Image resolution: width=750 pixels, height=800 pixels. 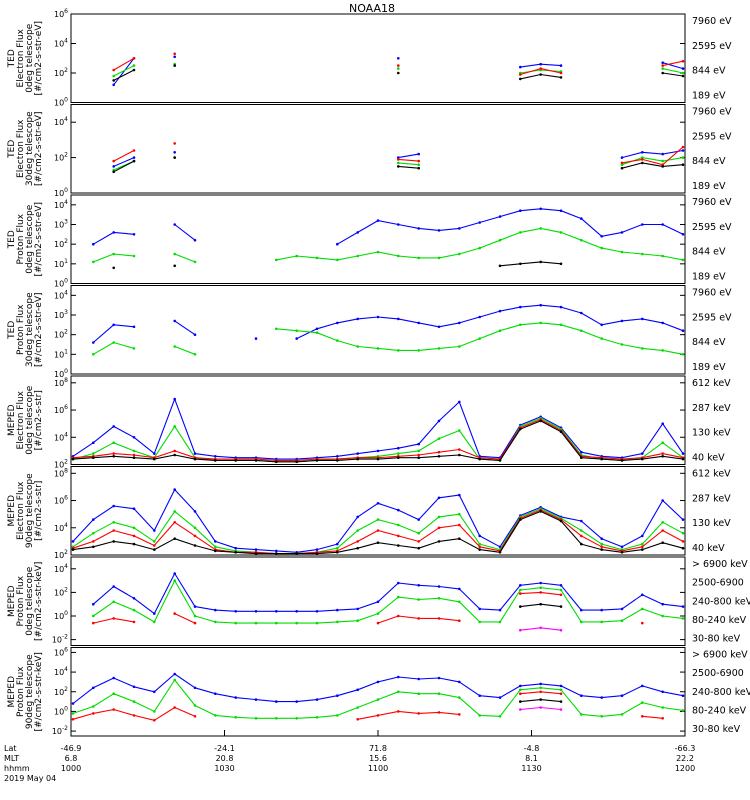 What do you see at coordinates (61, 13) in the screenshot?
I see `y-tick-label: 10⁶` at bounding box center [61, 13].